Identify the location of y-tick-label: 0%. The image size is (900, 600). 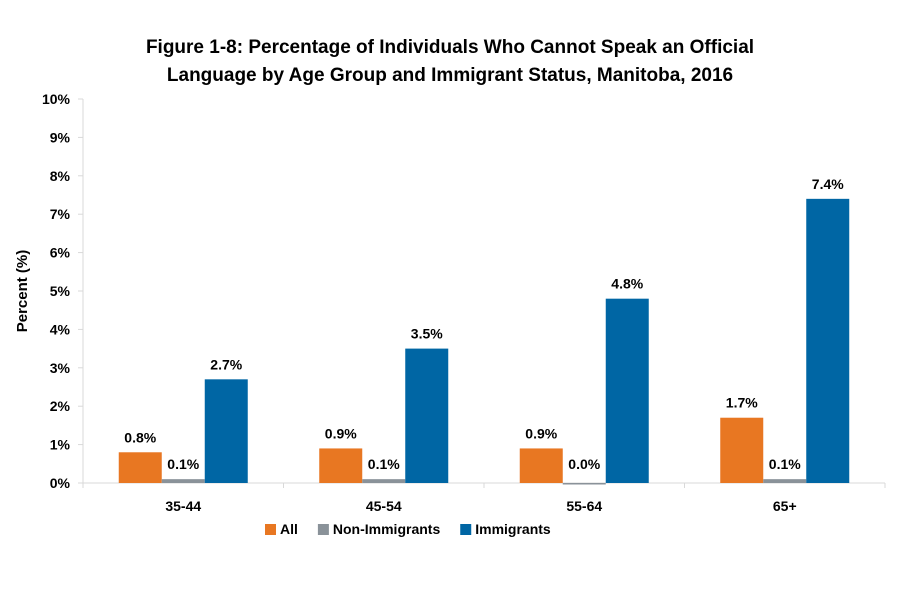
(60, 483).